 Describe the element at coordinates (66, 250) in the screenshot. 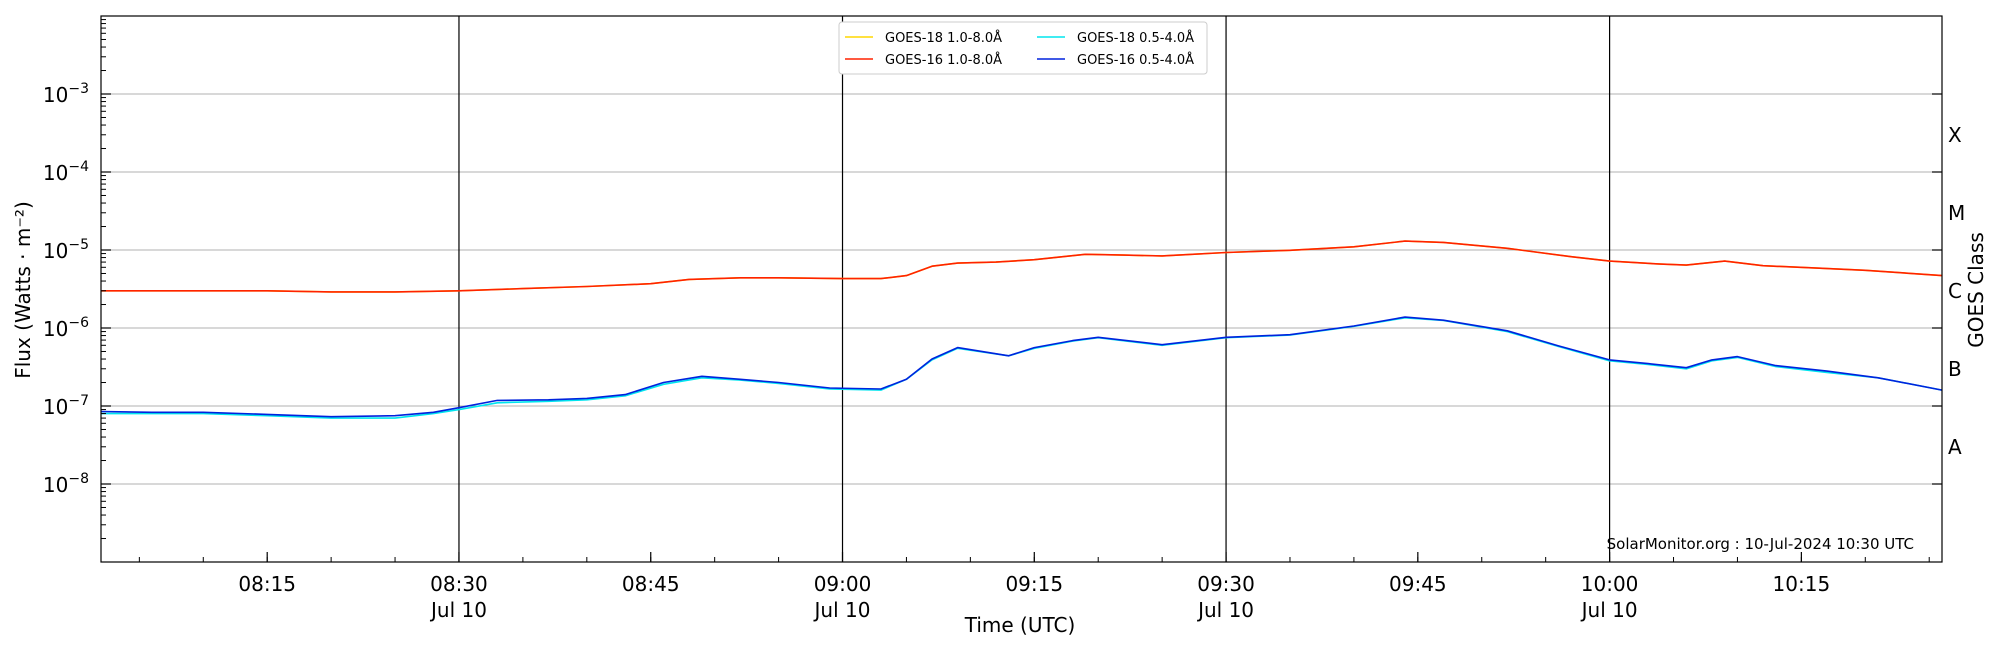

I see `y-tick-label: 10⁻⁵` at that location.